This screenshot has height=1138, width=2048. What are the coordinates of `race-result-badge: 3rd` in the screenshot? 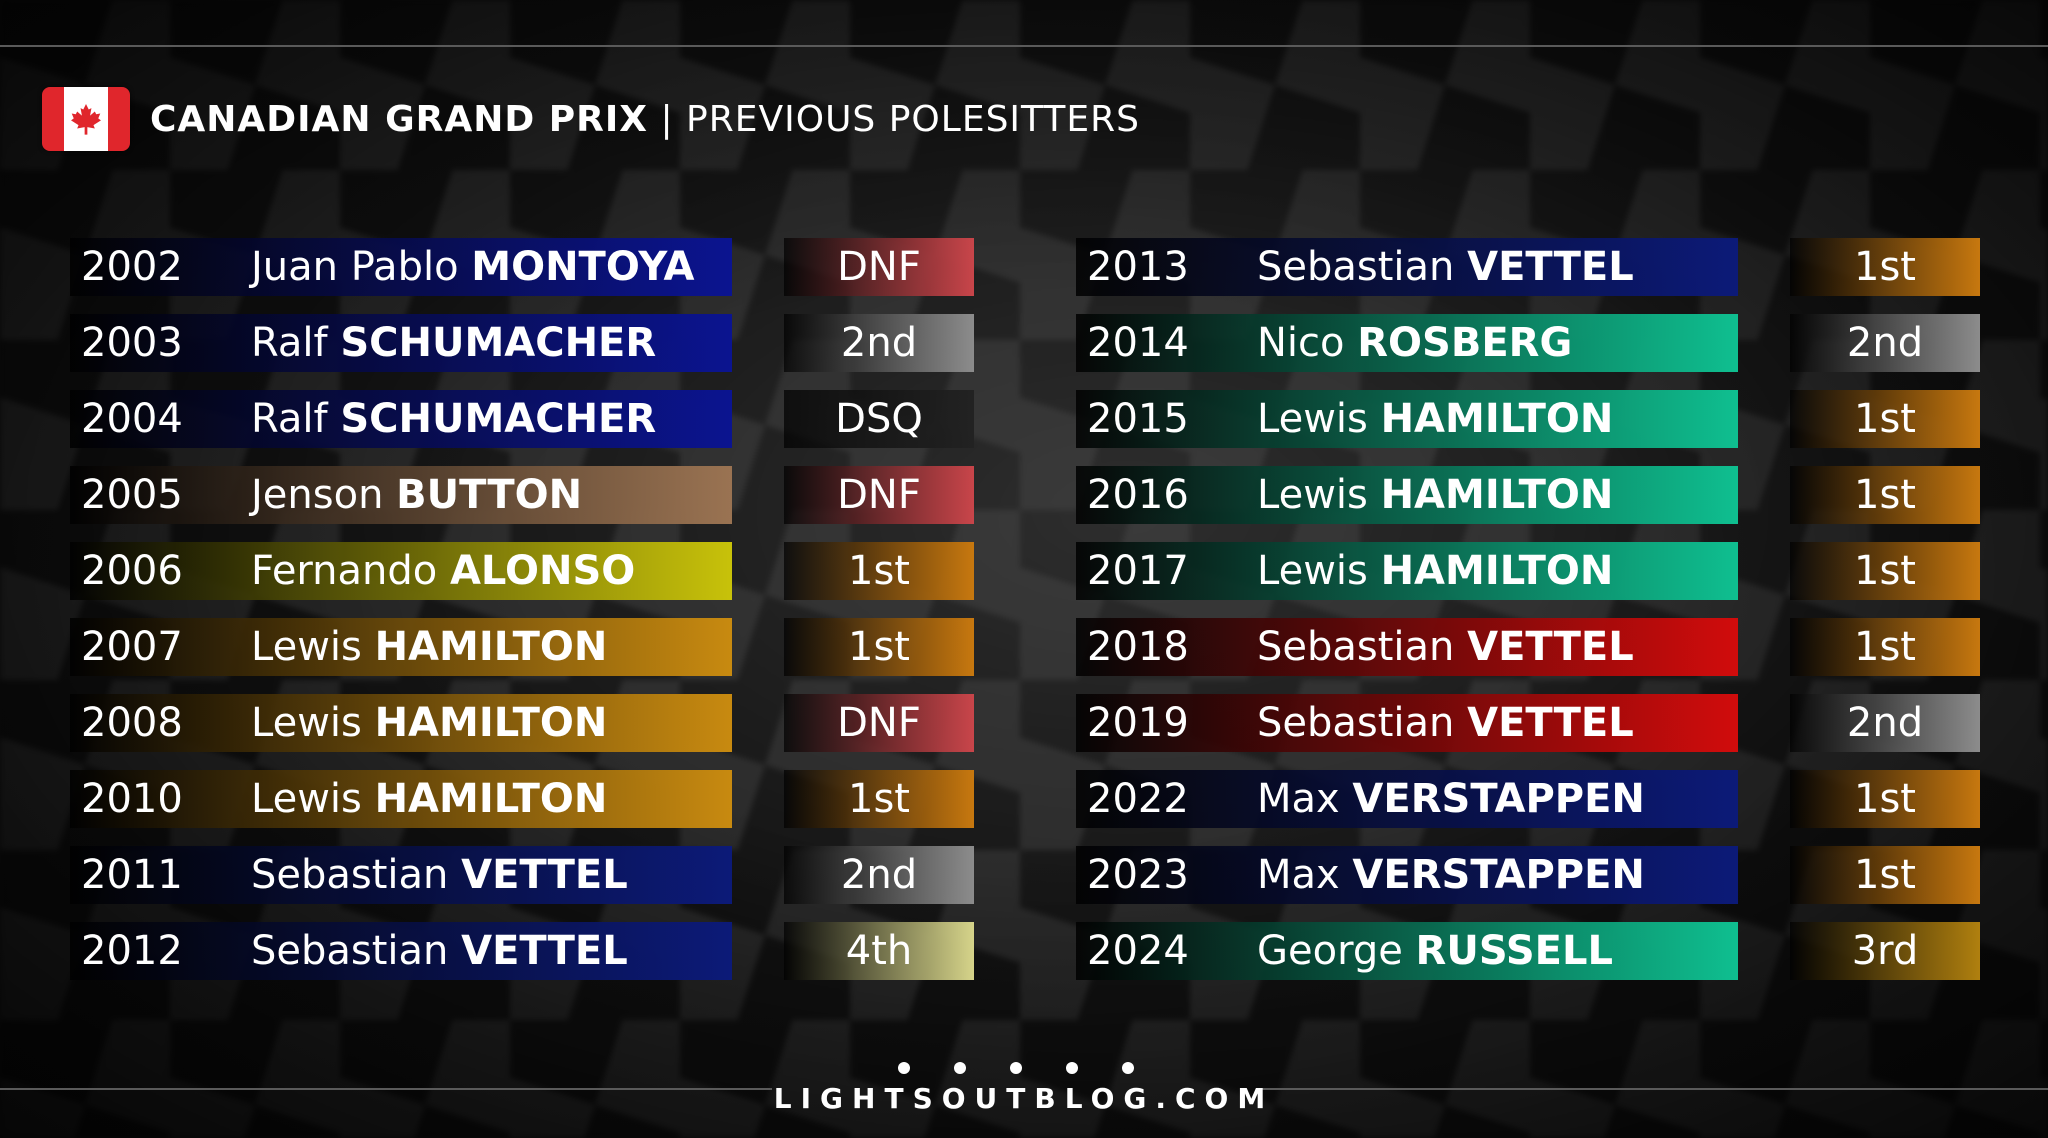 It's located at (1885, 951).